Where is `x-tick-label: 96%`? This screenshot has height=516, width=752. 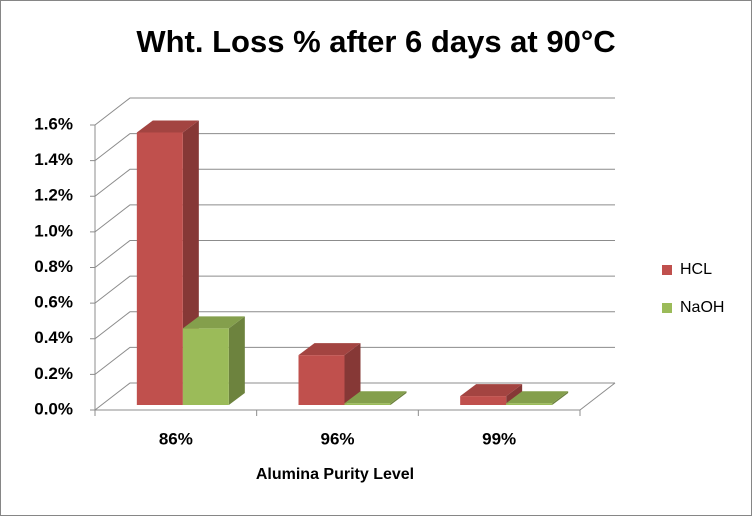
x-tick-label: 96% is located at coordinates (337, 438).